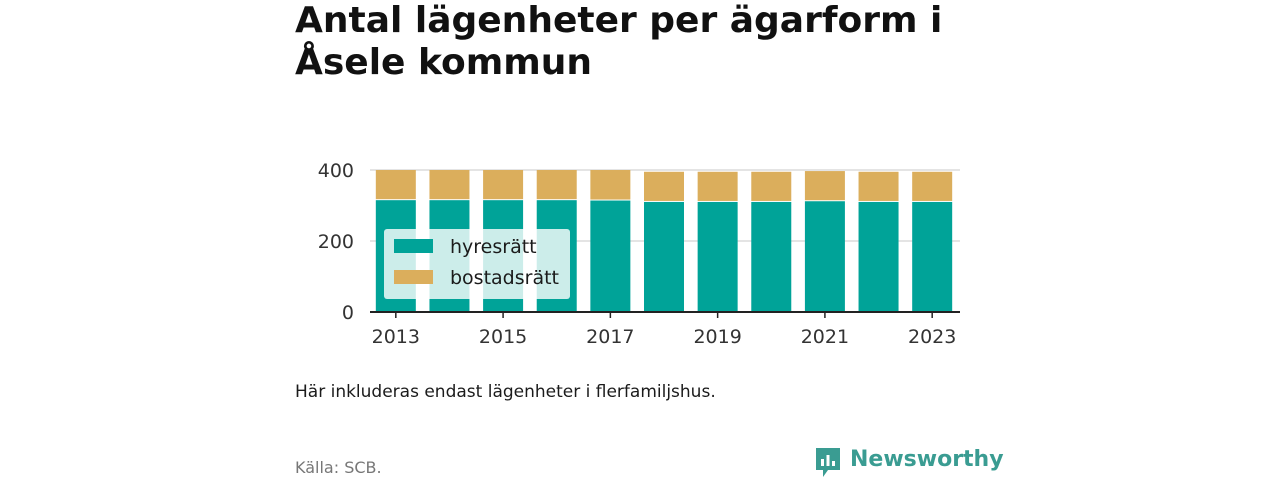 The height and width of the screenshot is (480, 1280). Describe the element at coordinates (927, 459) in the screenshot. I see `newsworthy-logo-text: Newsworthy` at that location.